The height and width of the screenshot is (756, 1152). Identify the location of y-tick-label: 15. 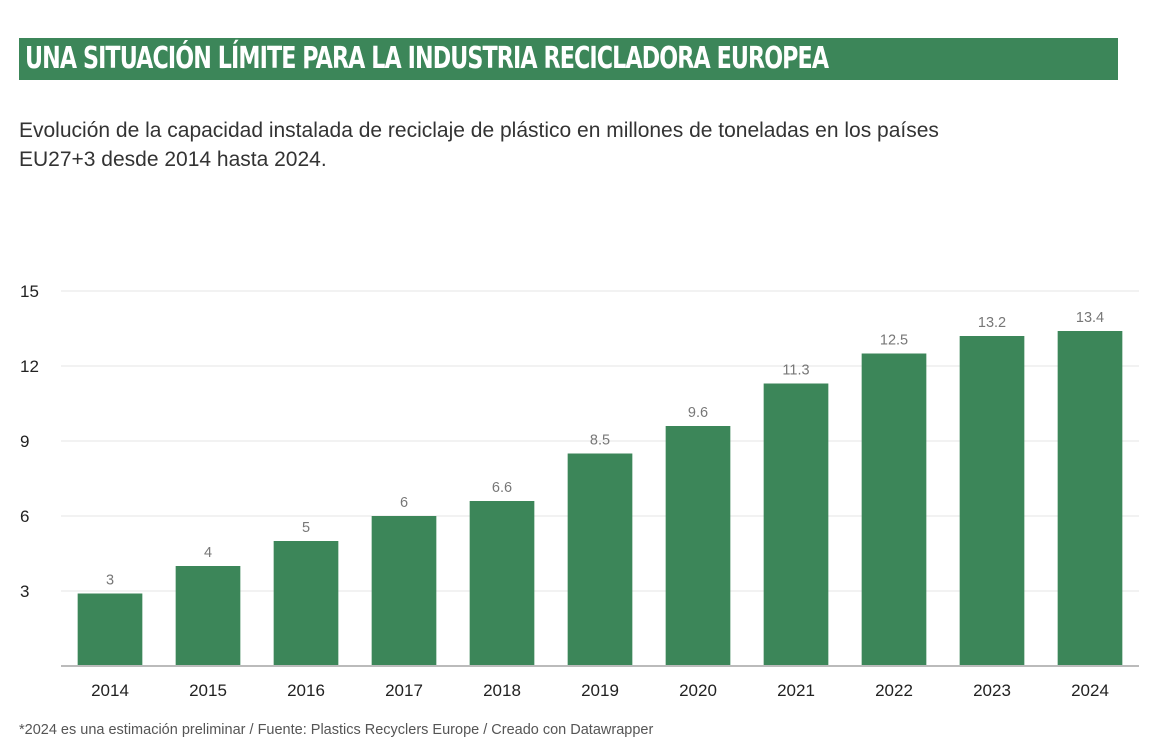
(29, 291).